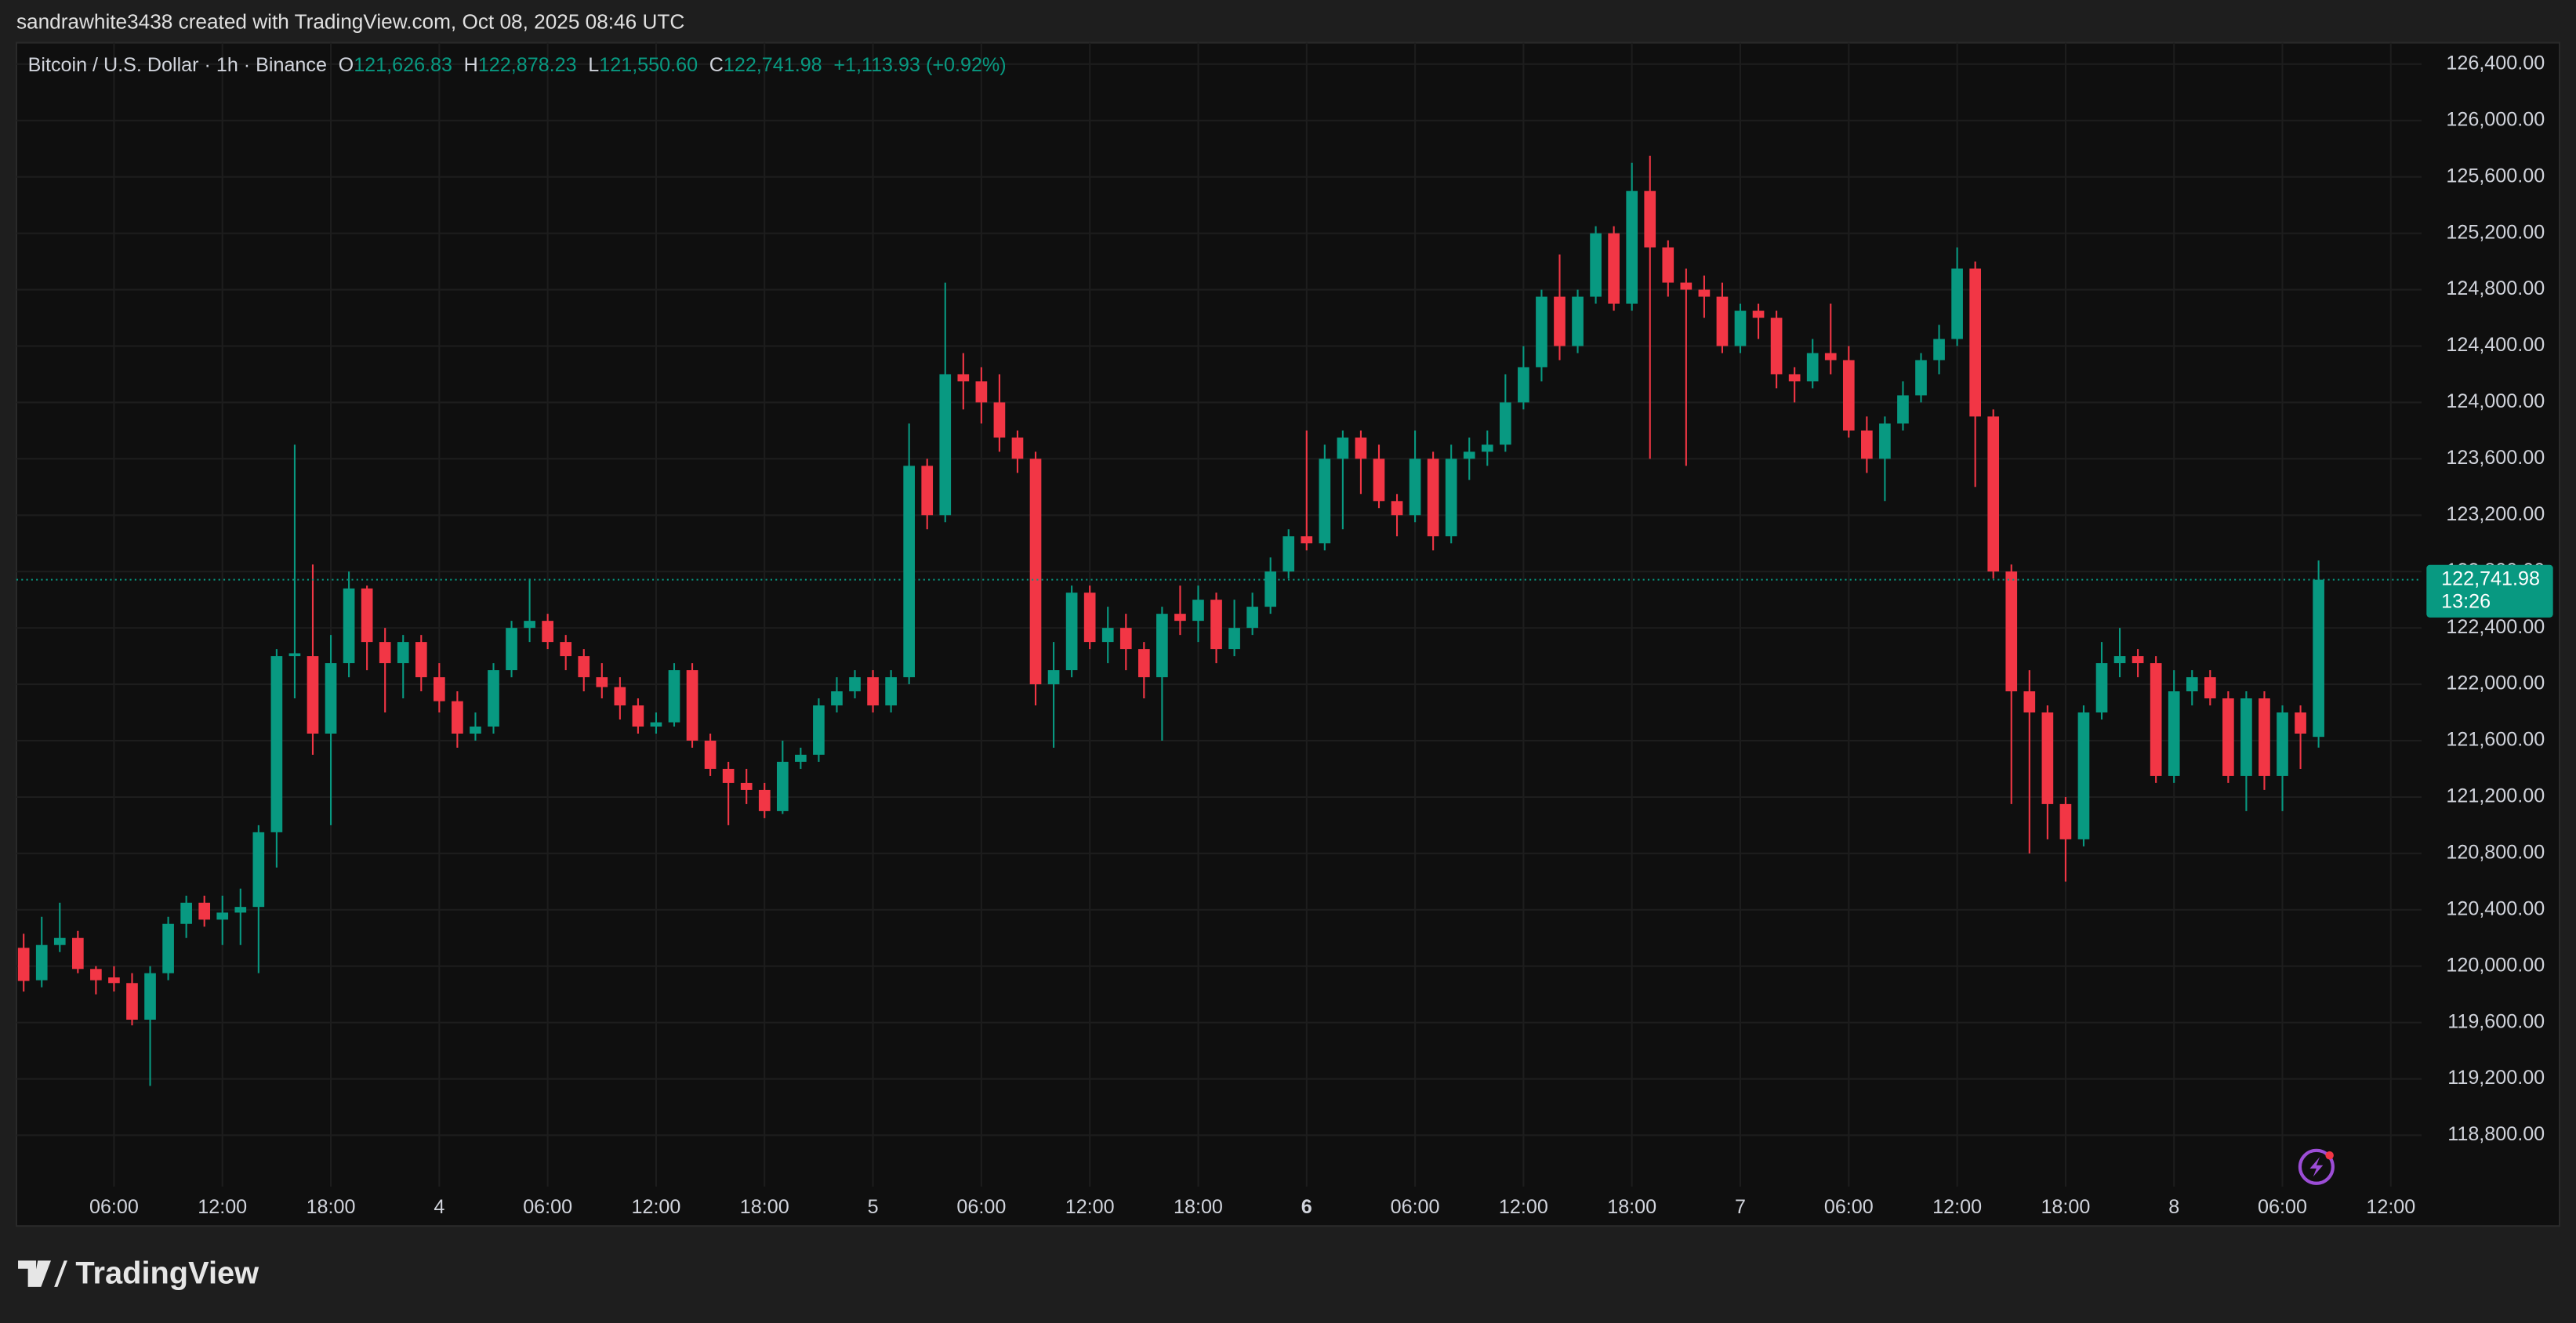  Describe the element at coordinates (167, 1273) in the screenshot. I see `logo-text: TradingView` at that location.